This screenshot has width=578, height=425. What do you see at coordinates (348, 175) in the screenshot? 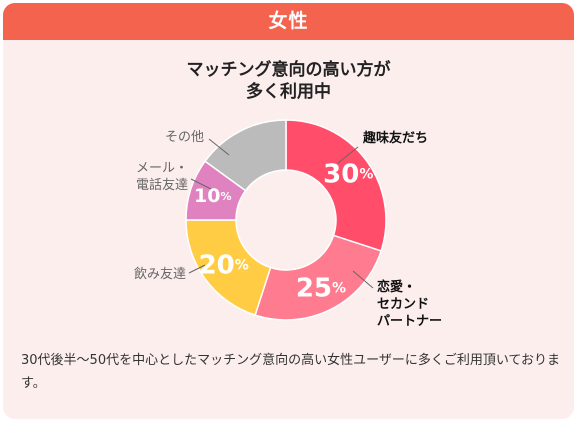
I see `slice-value-label-0: 30%` at bounding box center [348, 175].